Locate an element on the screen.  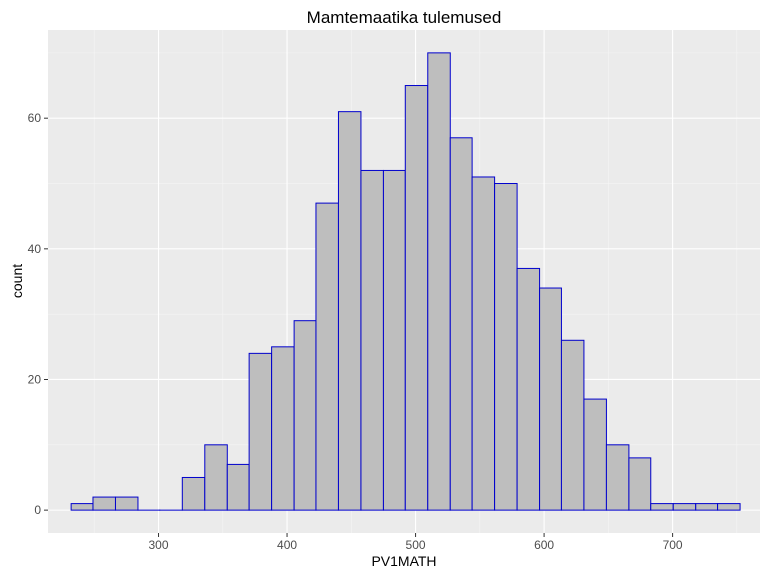
x-tick-label: 300 is located at coordinates (159, 545).